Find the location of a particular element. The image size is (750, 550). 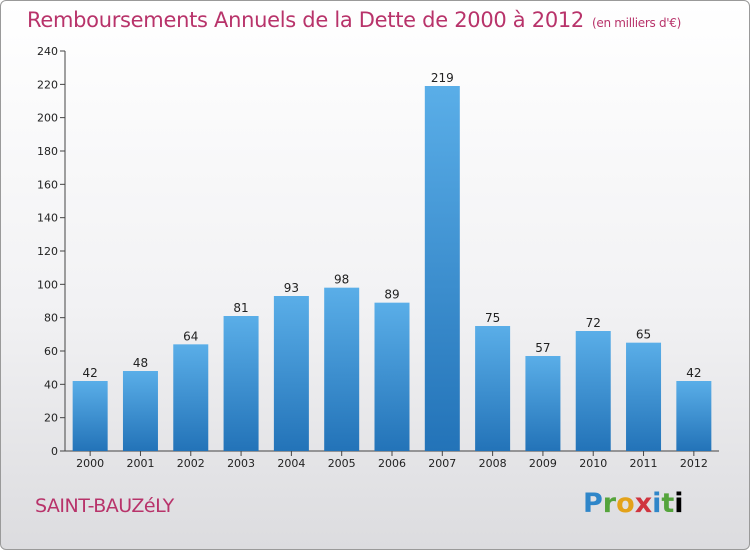

x-tick-label: 2003 is located at coordinates (241, 463).